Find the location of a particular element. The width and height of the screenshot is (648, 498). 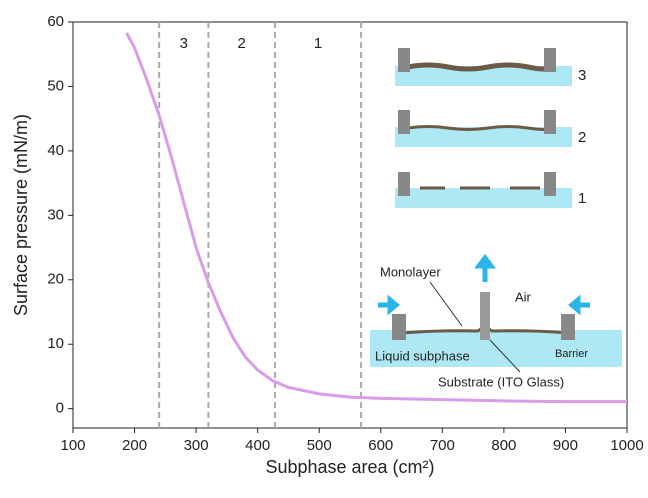

x-tick-label: 500 is located at coordinates (319, 445).